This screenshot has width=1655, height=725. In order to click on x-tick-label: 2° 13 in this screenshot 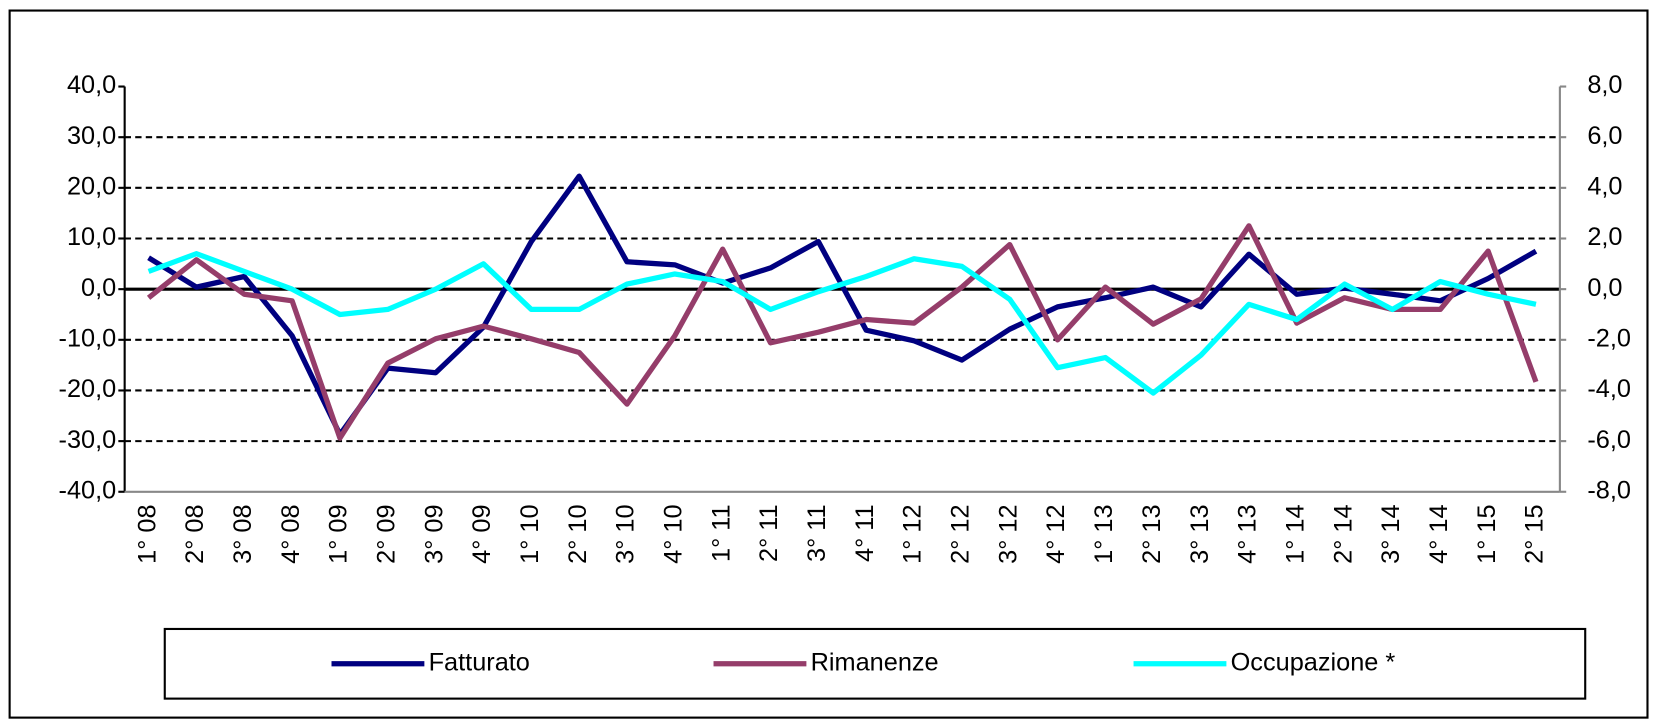, I will do `click(1152, 533)`.